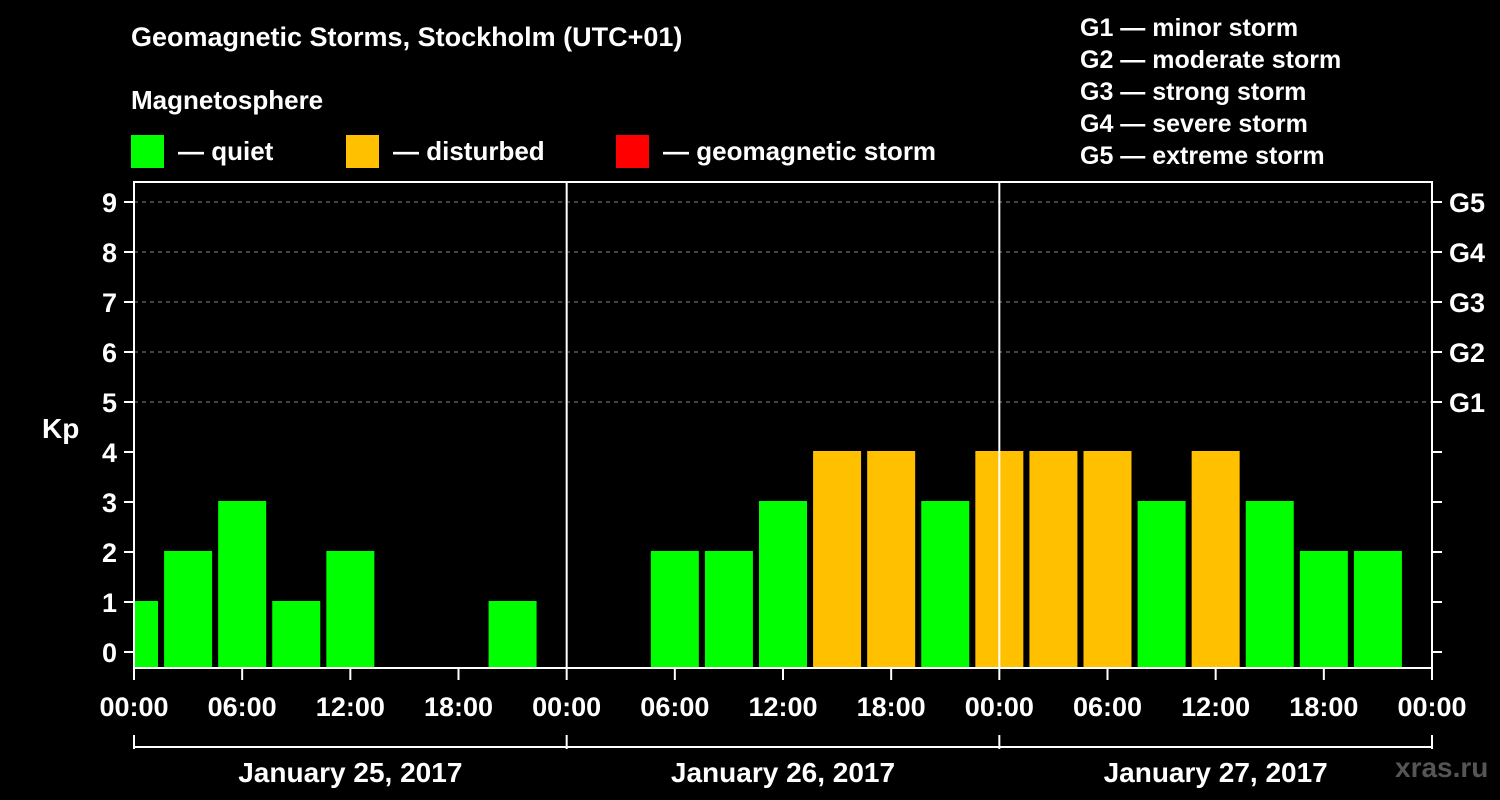 The height and width of the screenshot is (800, 1500). Describe the element at coordinates (800, 150) in the screenshot. I see `legend-label-storm: — geomagnetic storm` at that location.